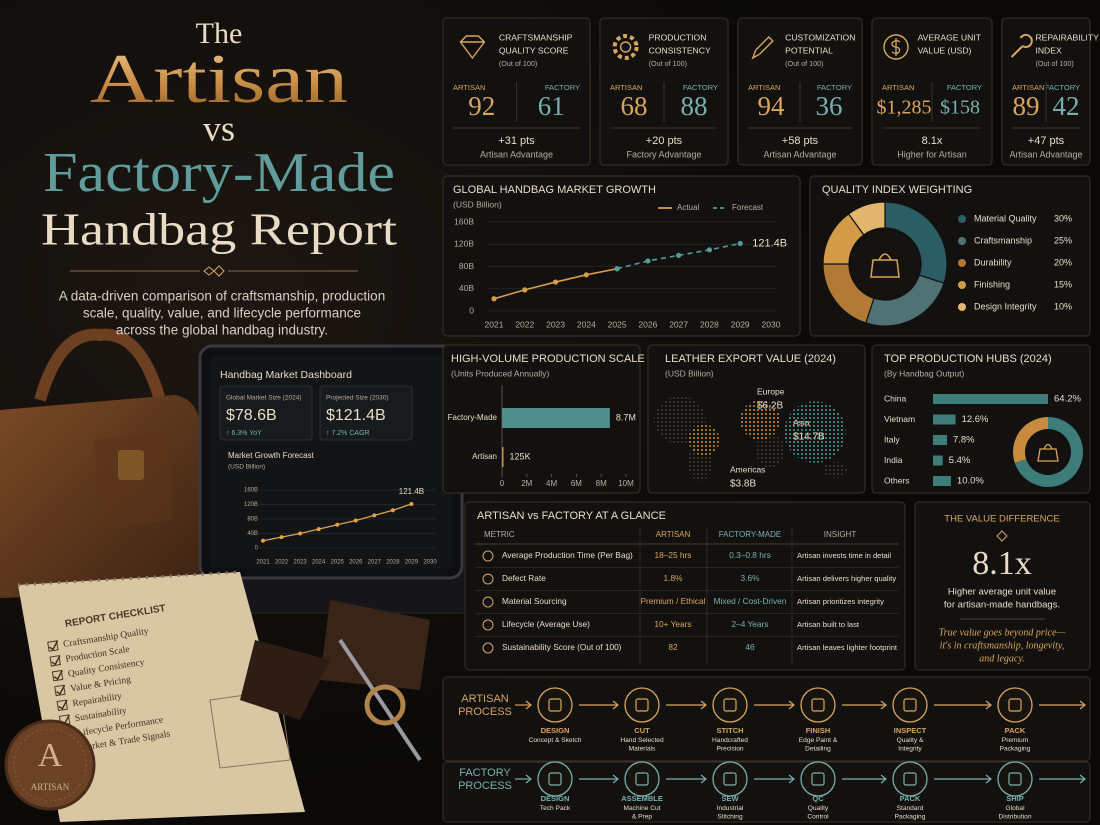  What do you see at coordinates (885, 265) in the screenshot?
I see `bag-icon` at bounding box center [885, 265].